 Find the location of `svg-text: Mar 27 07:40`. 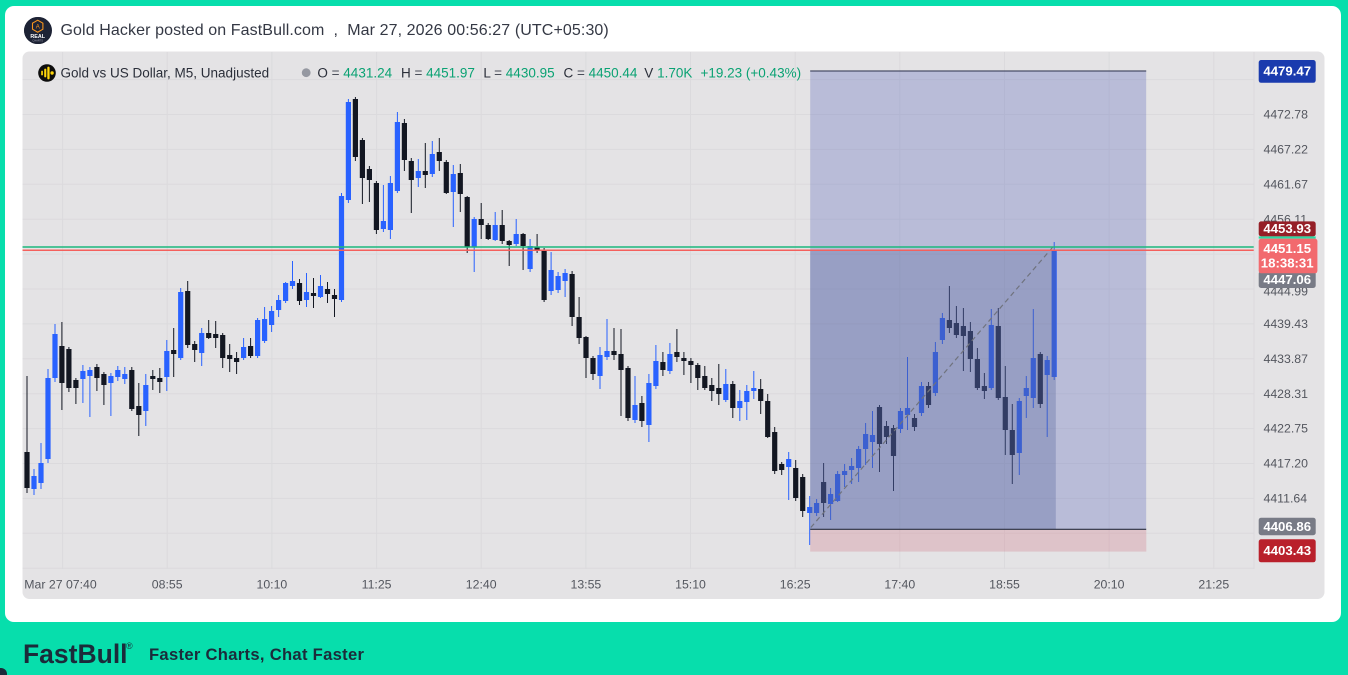

svg-text: Mar 27 07:40 is located at coordinates (60, 585).